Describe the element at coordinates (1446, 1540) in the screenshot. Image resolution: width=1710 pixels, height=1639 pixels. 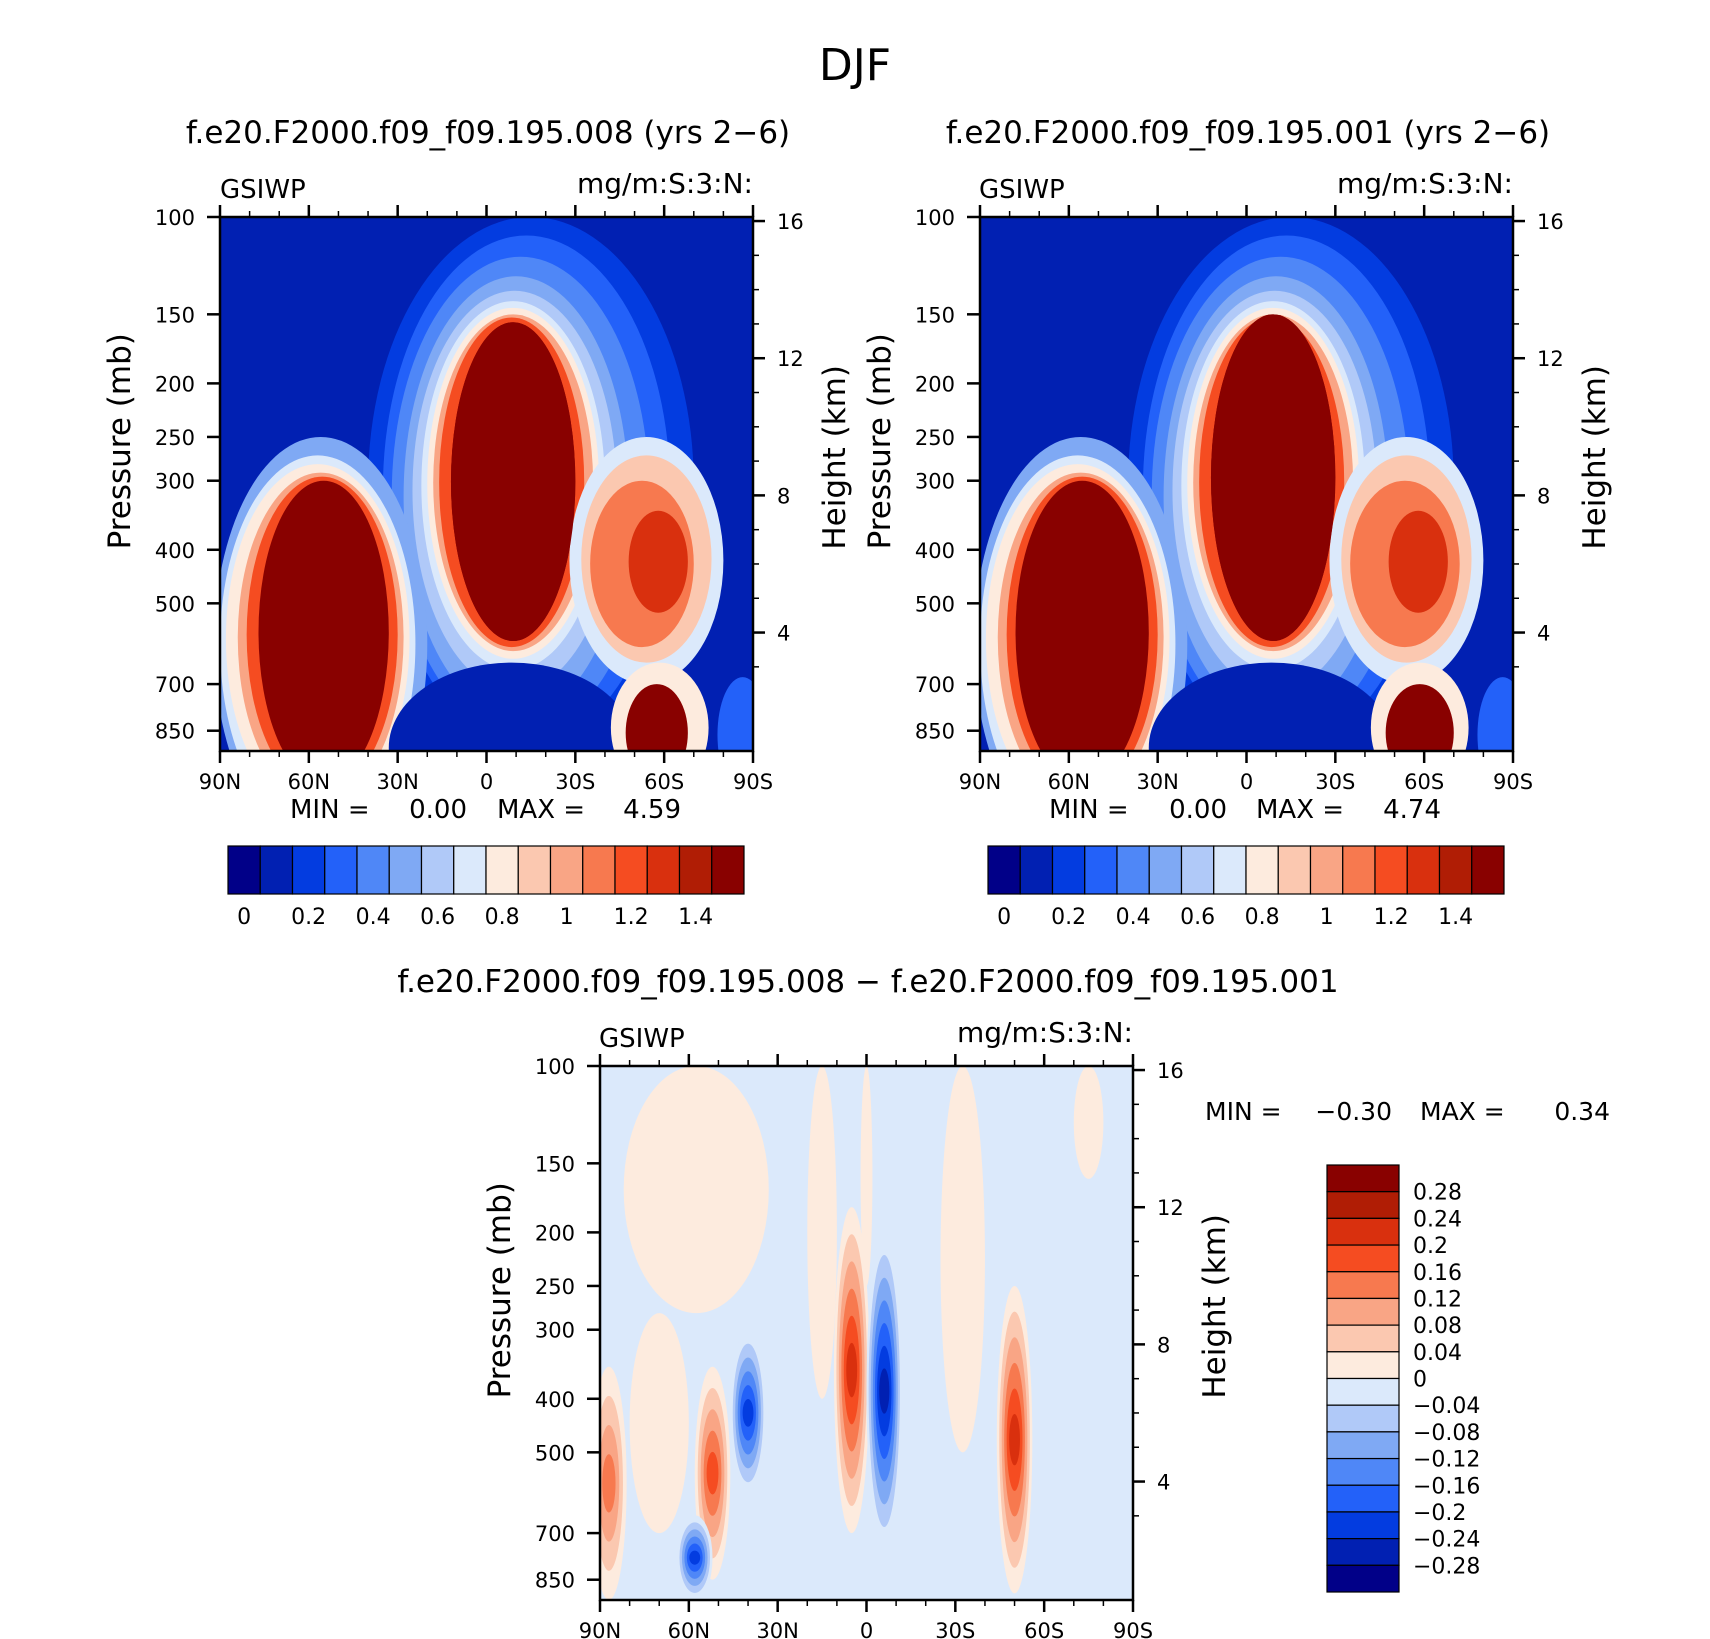
I see `lblbar-label: −0.24` at that location.